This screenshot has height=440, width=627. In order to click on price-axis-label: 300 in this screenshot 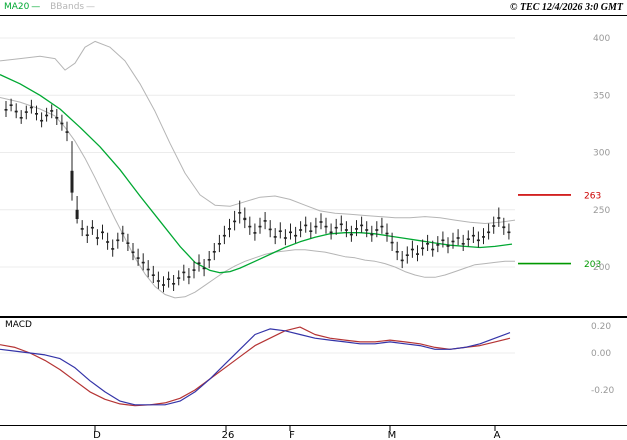, I will do `click(601, 154)`.